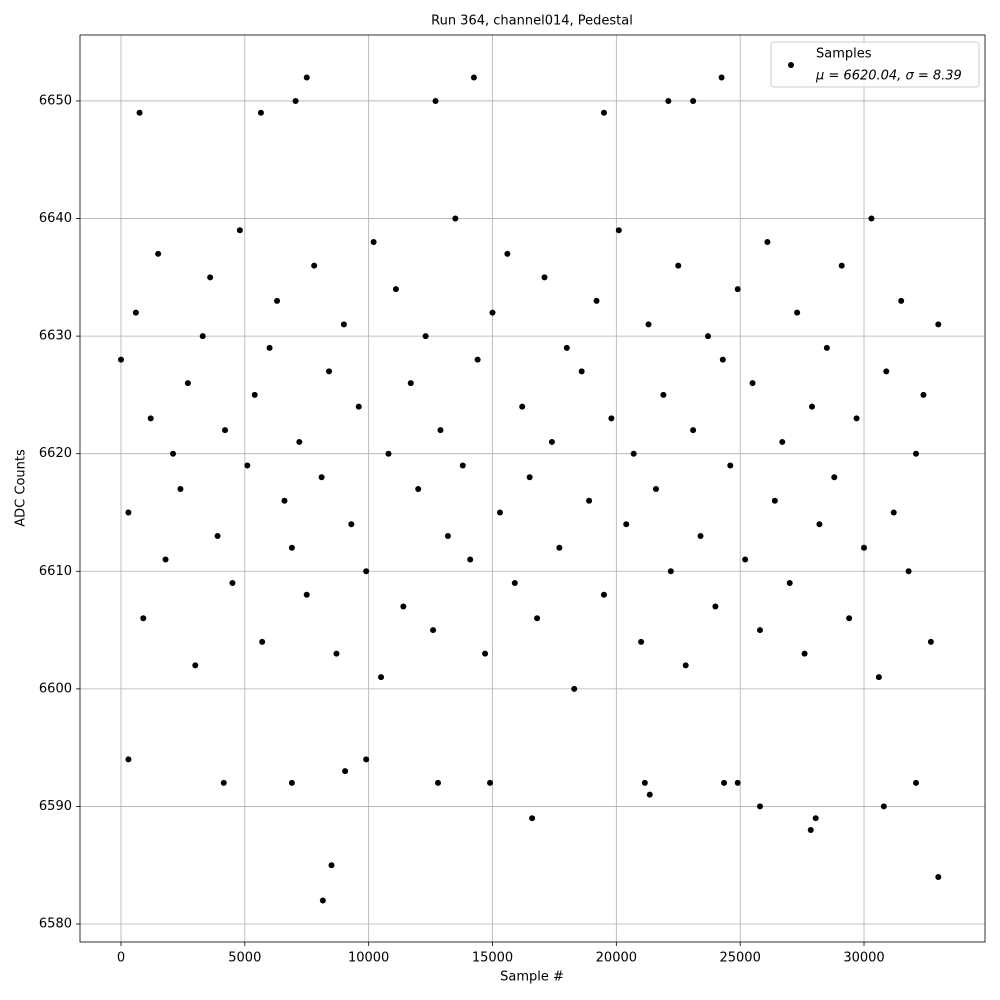 The image size is (1000, 1000). What do you see at coordinates (121, 958) in the screenshot?
I see `x-tick-label: 0` at bounding box center [121, 958].